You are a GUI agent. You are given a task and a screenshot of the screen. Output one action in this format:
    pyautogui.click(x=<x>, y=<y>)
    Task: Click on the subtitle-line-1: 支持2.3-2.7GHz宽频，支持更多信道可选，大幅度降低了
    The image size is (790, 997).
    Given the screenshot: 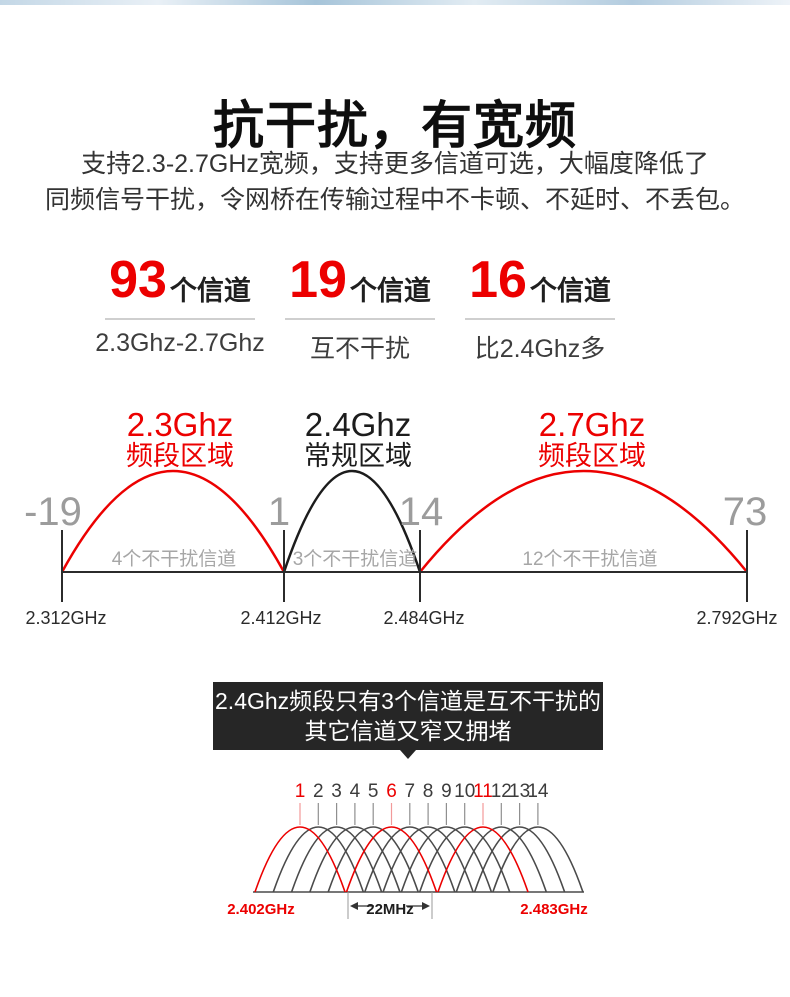 What is the action you would take?
    pyautogui.click(x=395, y=164)
    